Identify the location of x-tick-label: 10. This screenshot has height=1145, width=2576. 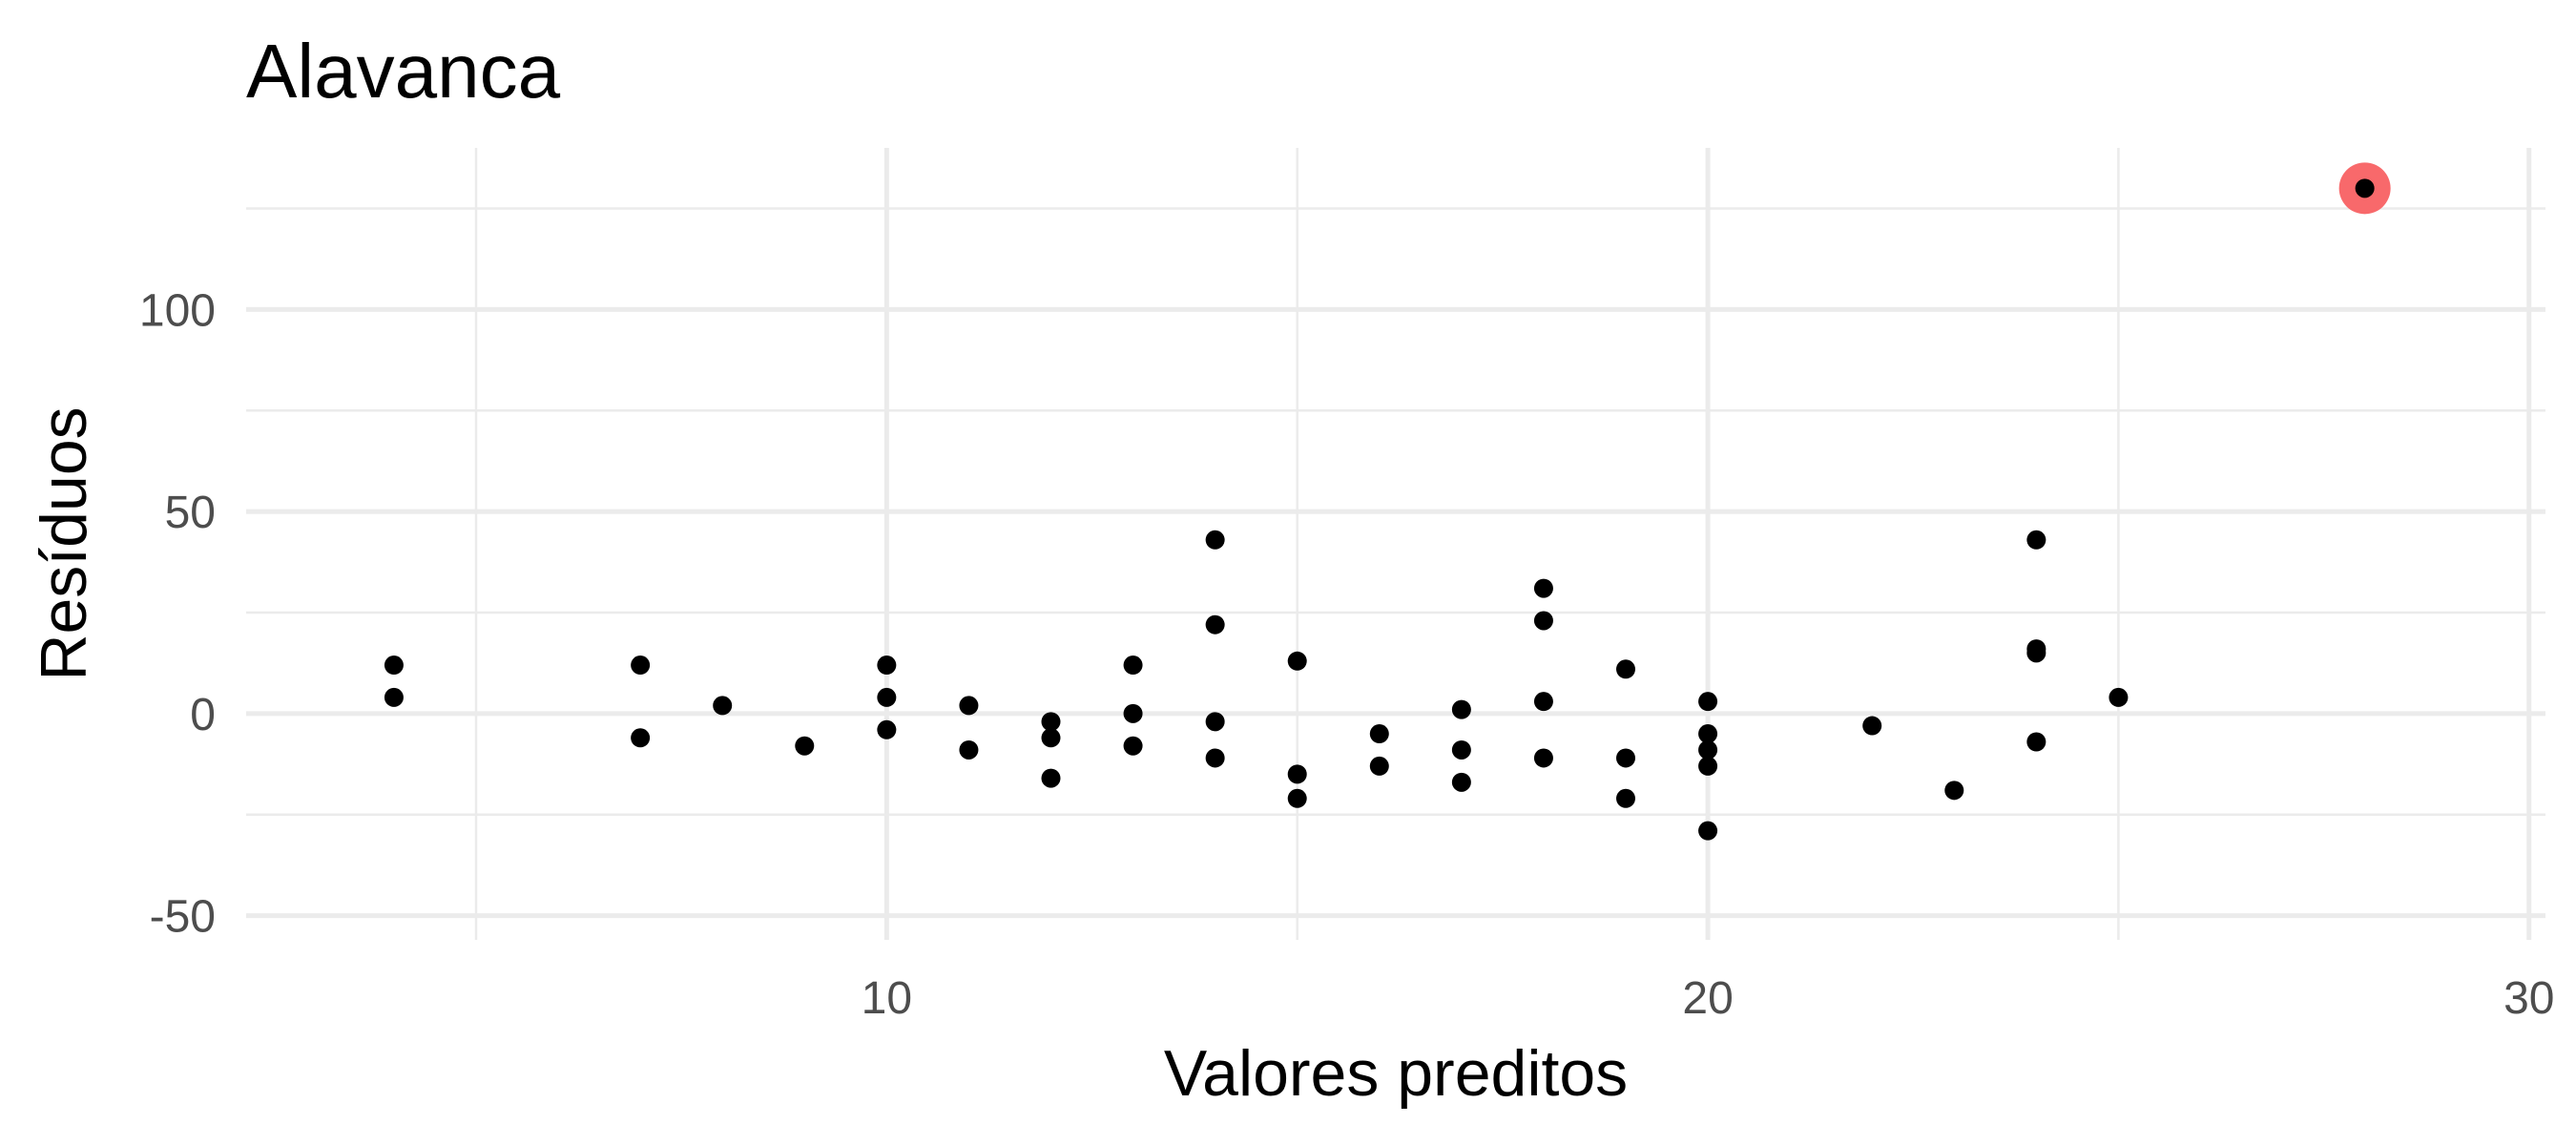
(887, 999).